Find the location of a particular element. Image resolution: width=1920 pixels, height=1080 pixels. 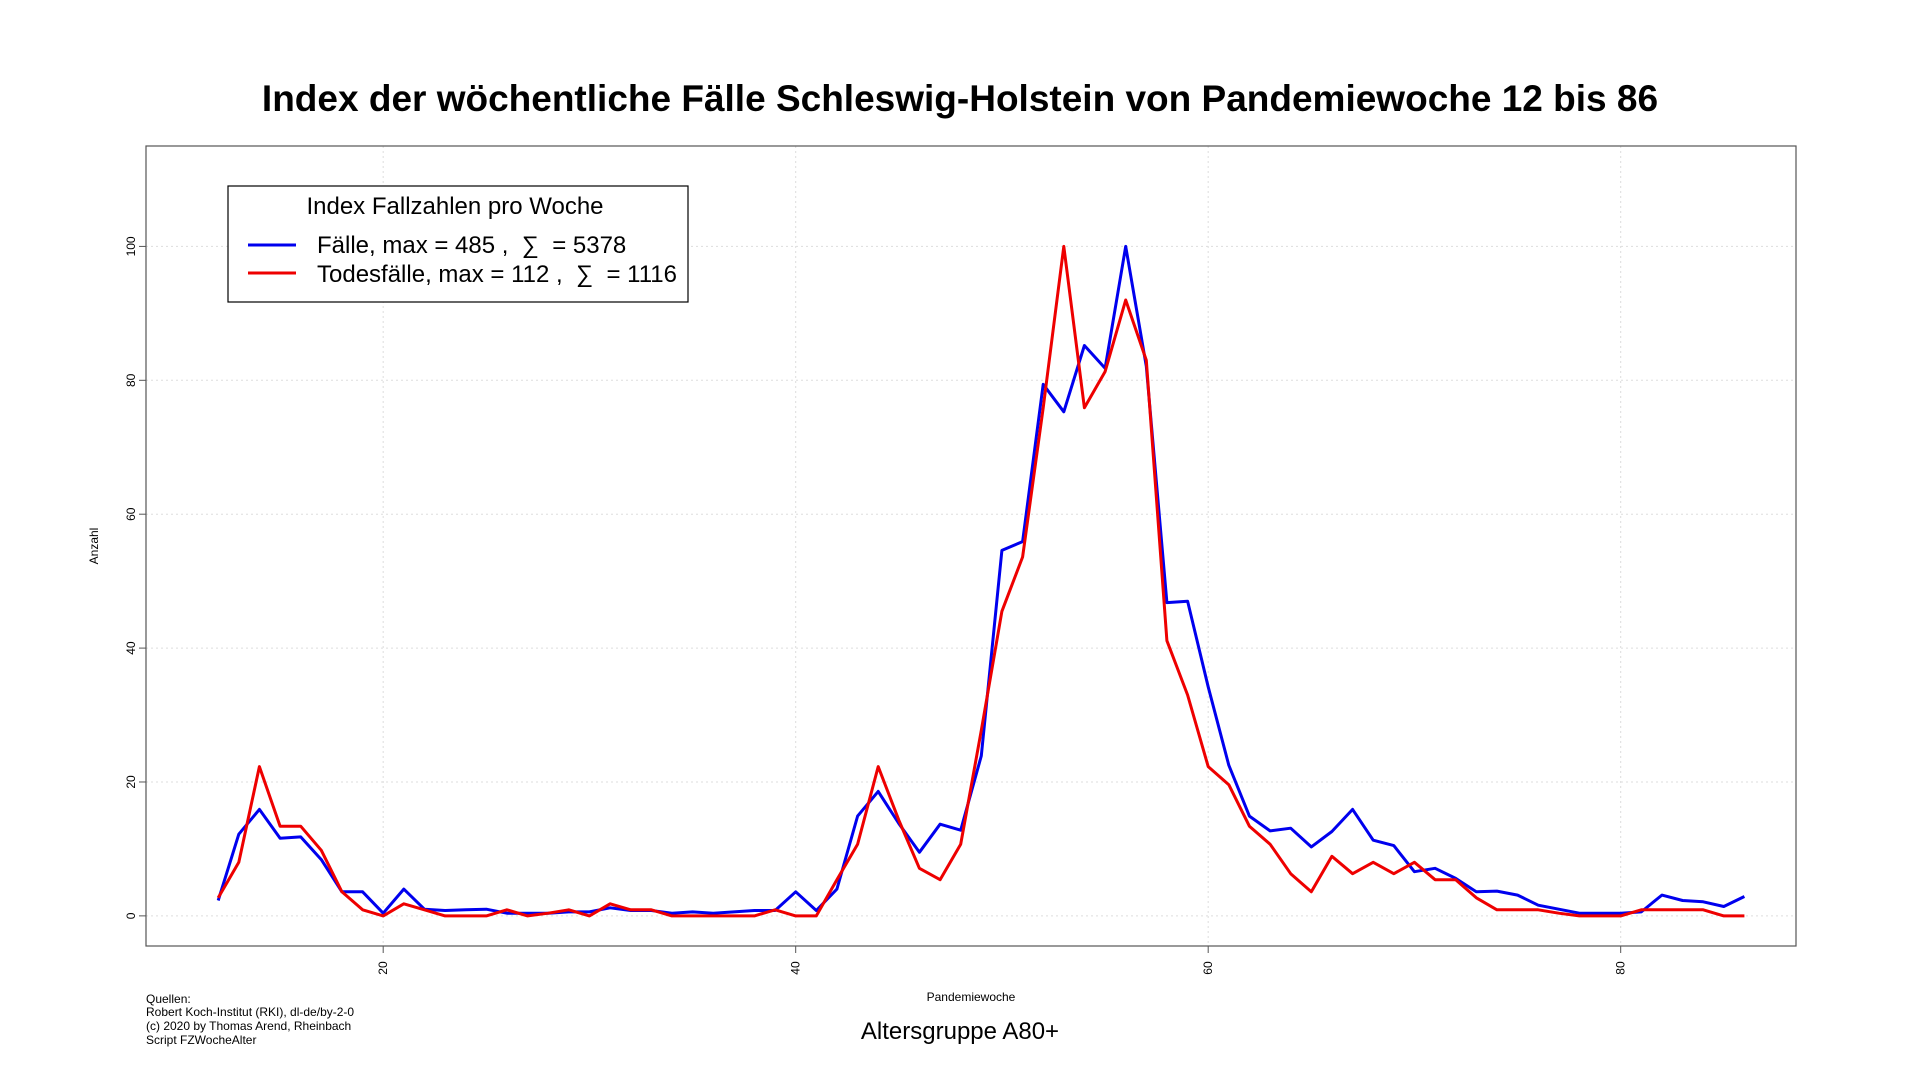

x-axis-label: Pandemiewoche is located at coordinates (971, 997).